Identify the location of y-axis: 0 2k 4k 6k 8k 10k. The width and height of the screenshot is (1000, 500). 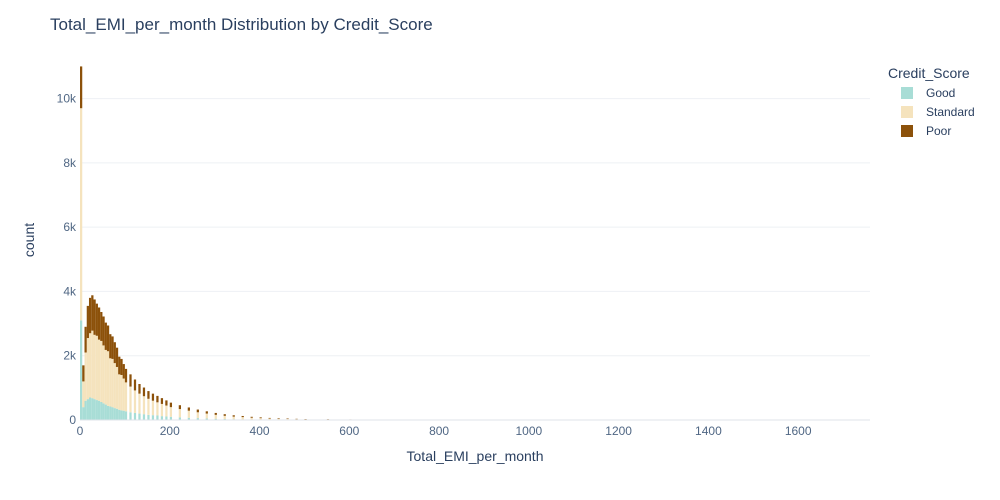
(67, 259).